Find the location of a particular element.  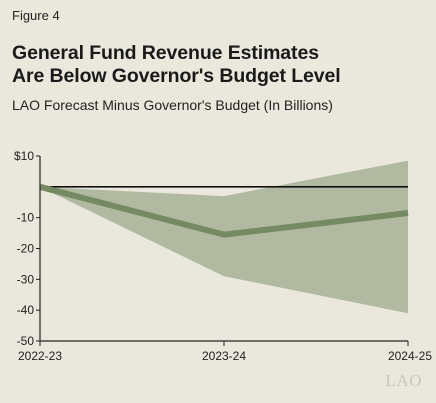

chart-title-line-1: General Fund Revenue Estimates is located at coordinates (165, 53).